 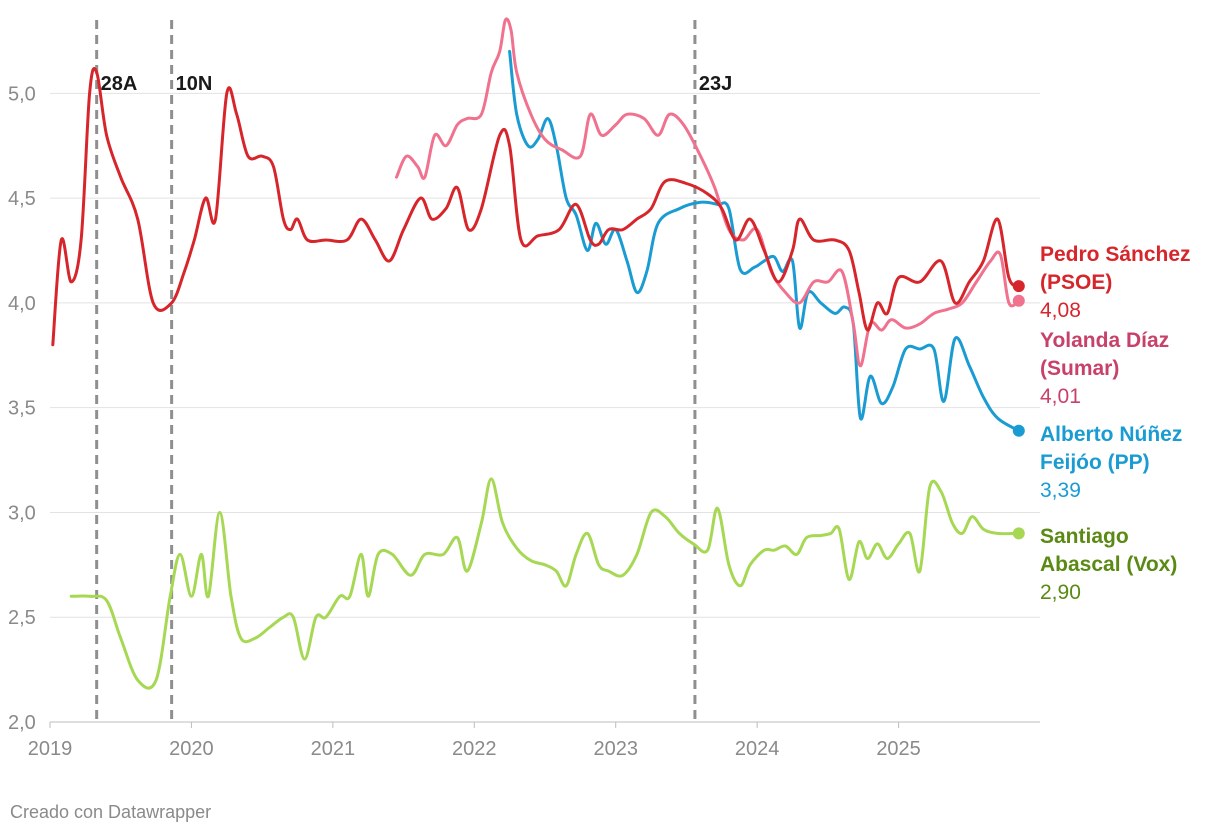 I want to click on end-dot-alberto-nunez-feijoo-pp, so click(x=1018, y=430).